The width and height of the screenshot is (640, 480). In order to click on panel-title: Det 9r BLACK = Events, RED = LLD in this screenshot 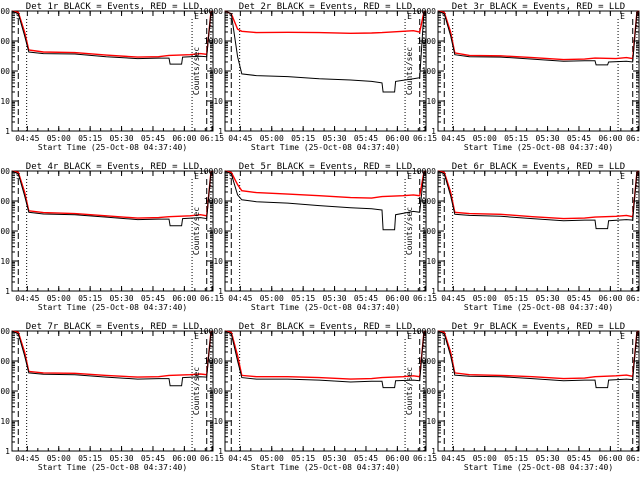, I will do `click(538, 327)`.